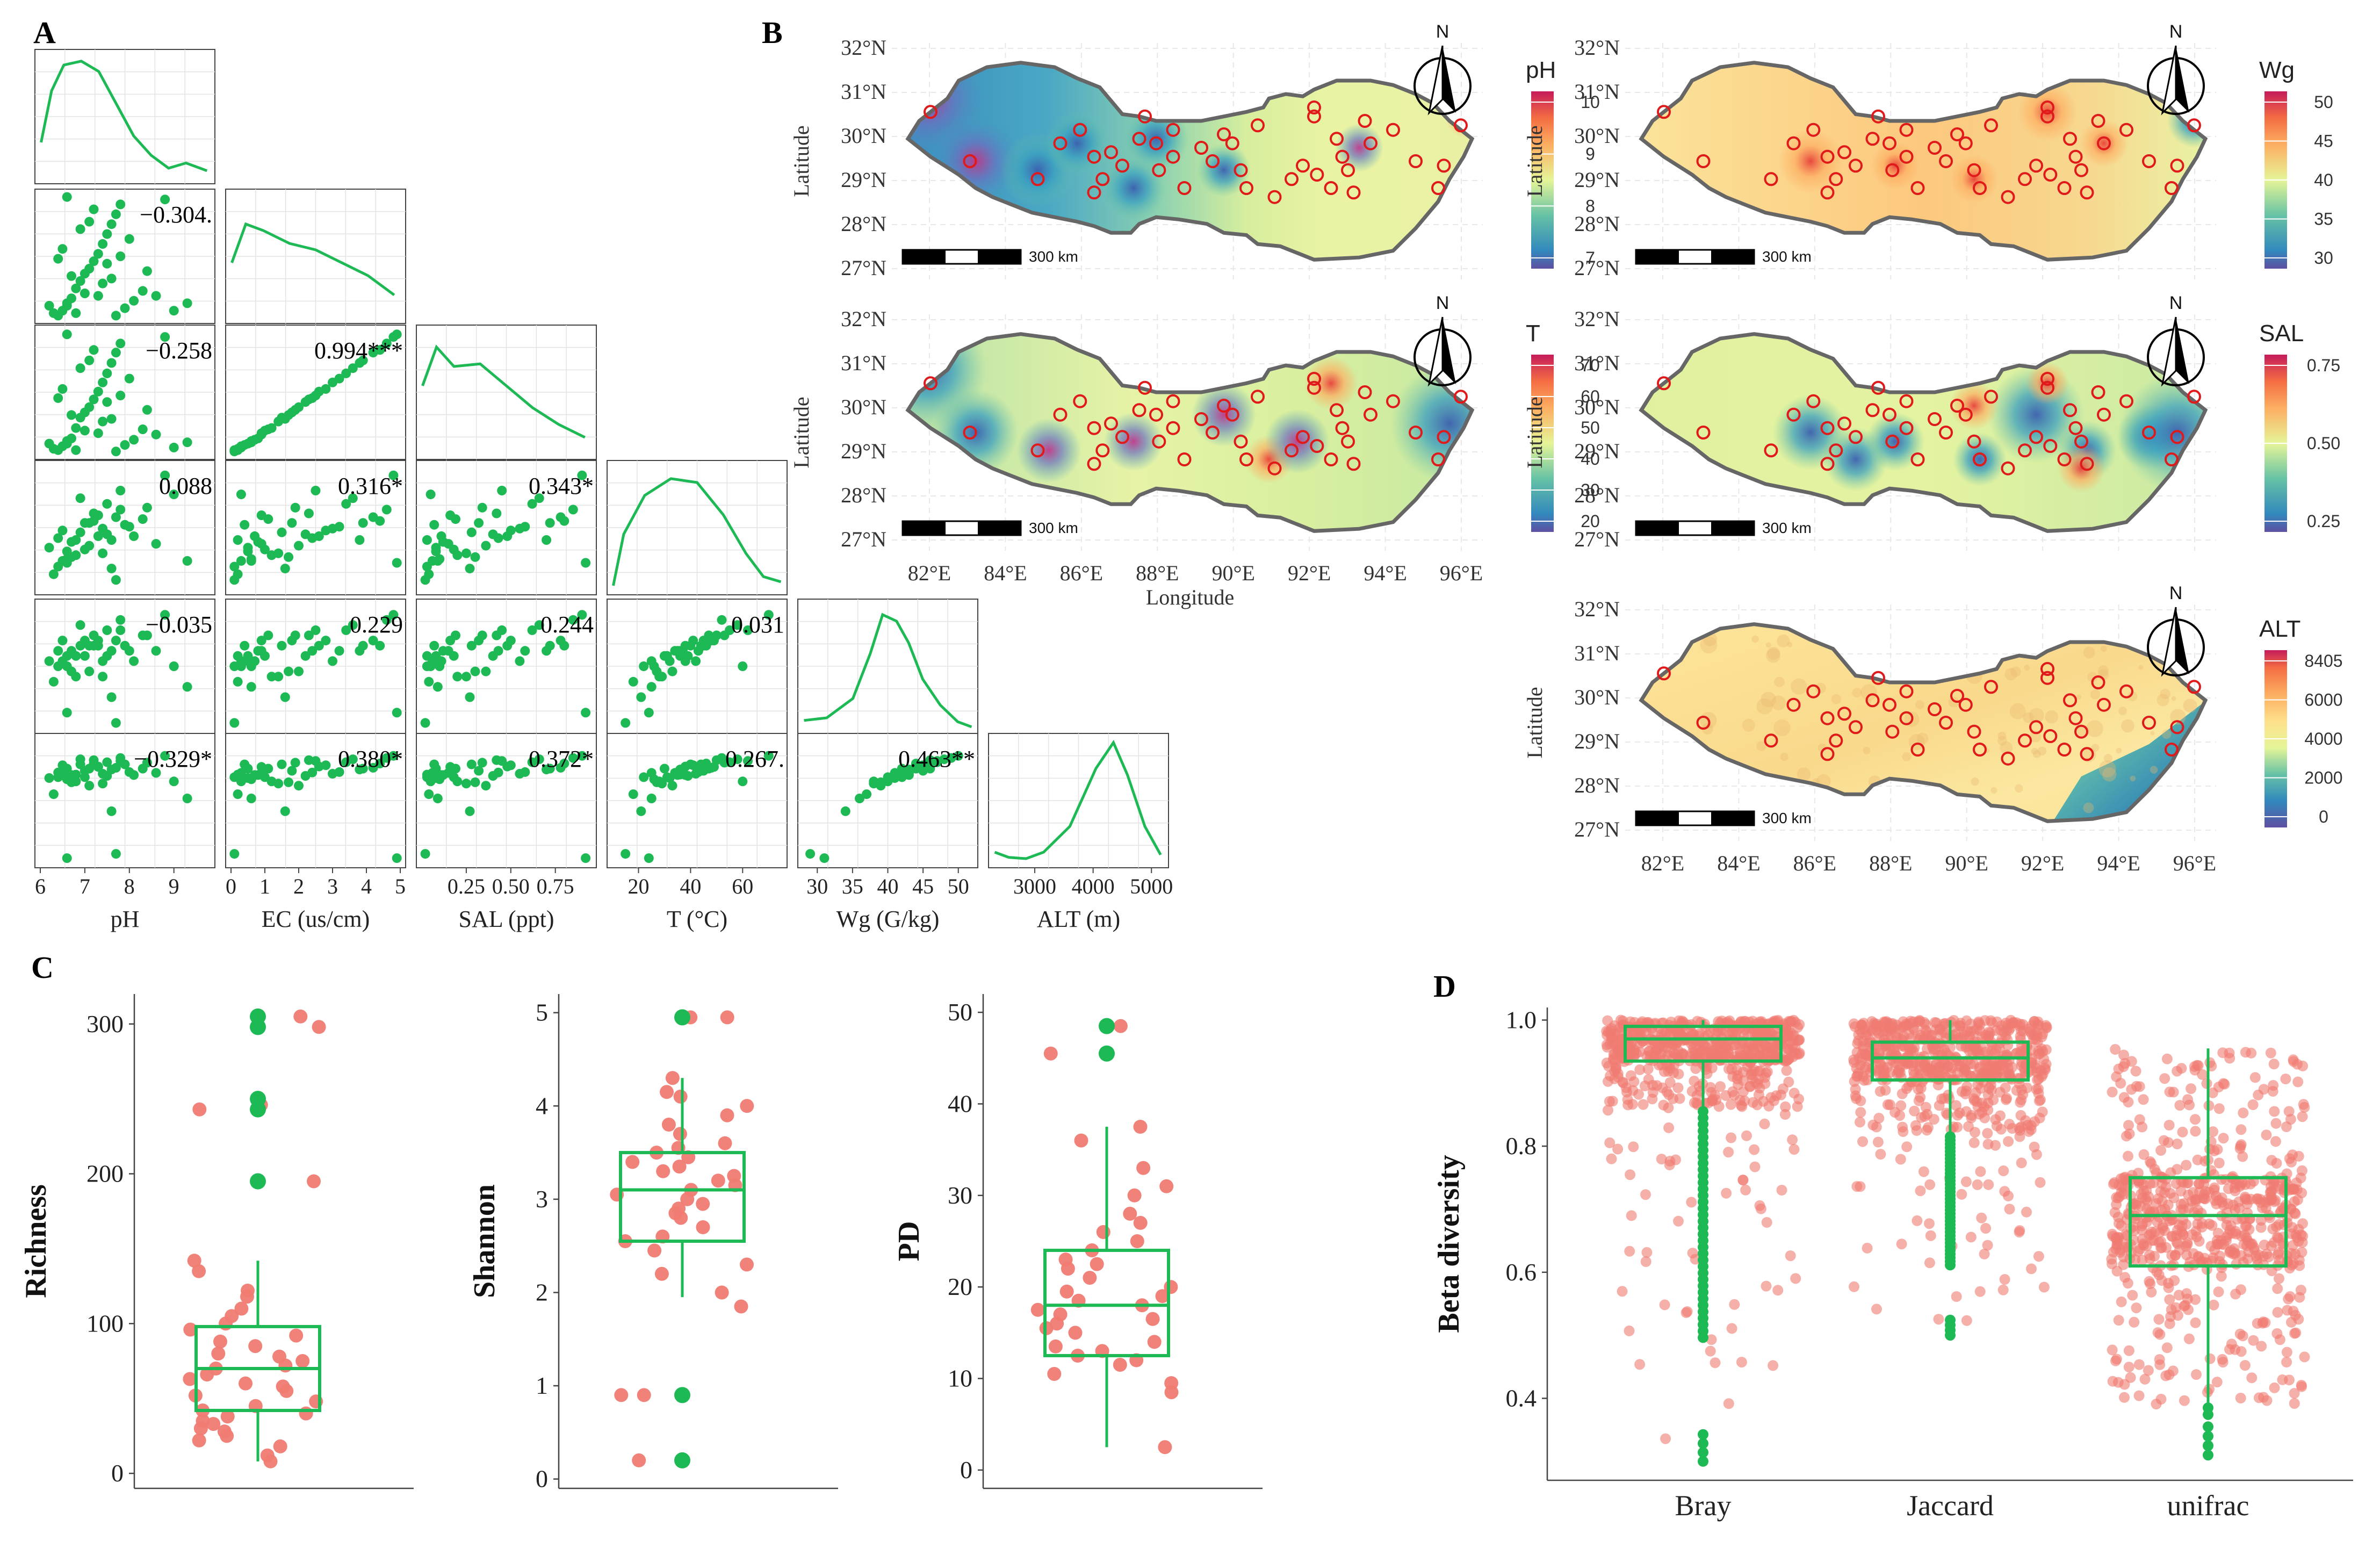  Describe the element at coordinates (1435, 80) in the screenshot. I see `north-arrow-half` at that location.